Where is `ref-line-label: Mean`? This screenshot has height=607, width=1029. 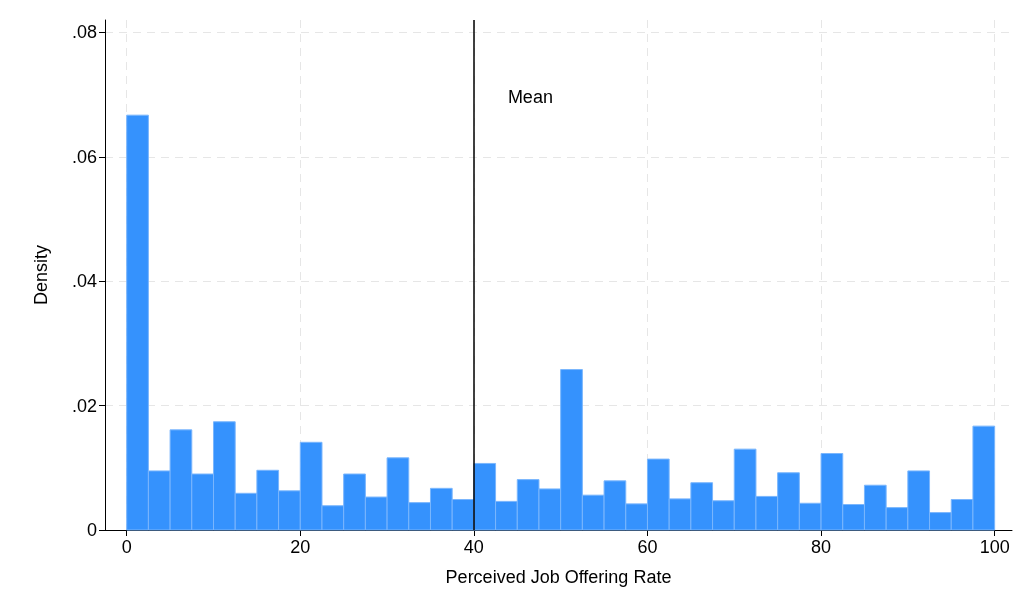
ref-line-label: Mean is located at coordinates (530, 97).